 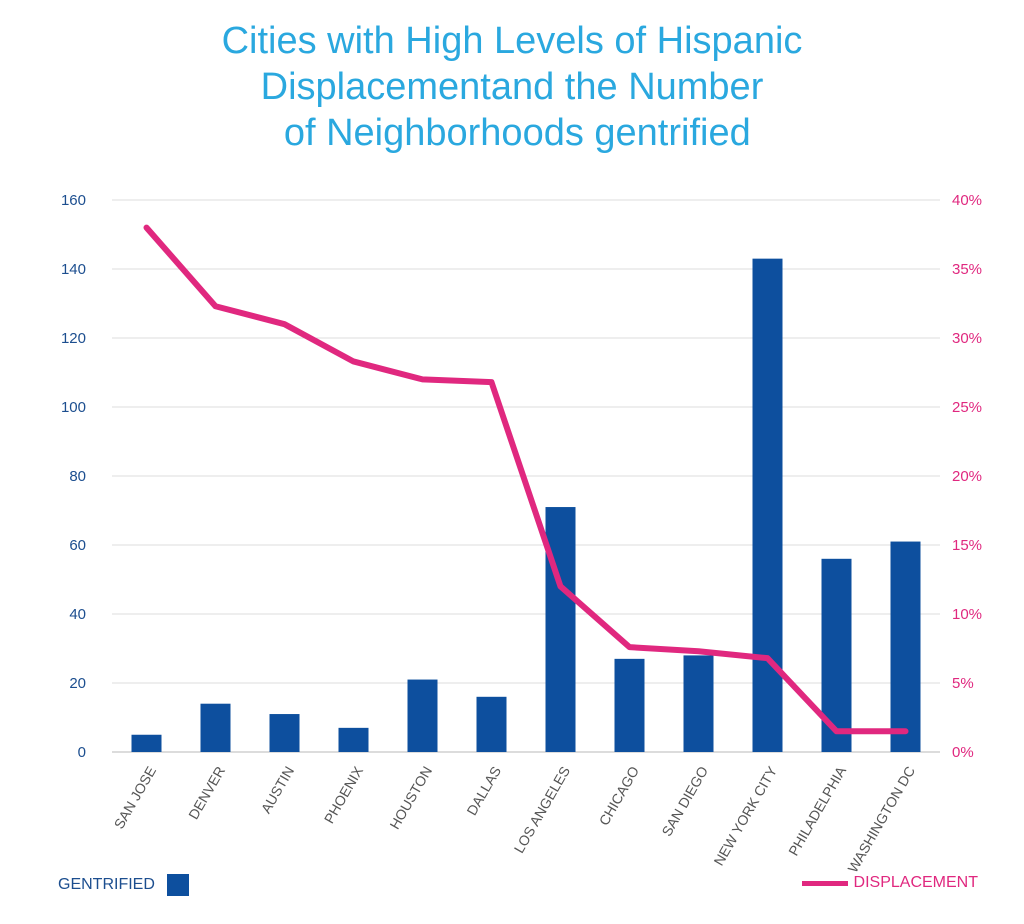 I want to click on right-tick-label: 5%, so click(x=963, y=683).